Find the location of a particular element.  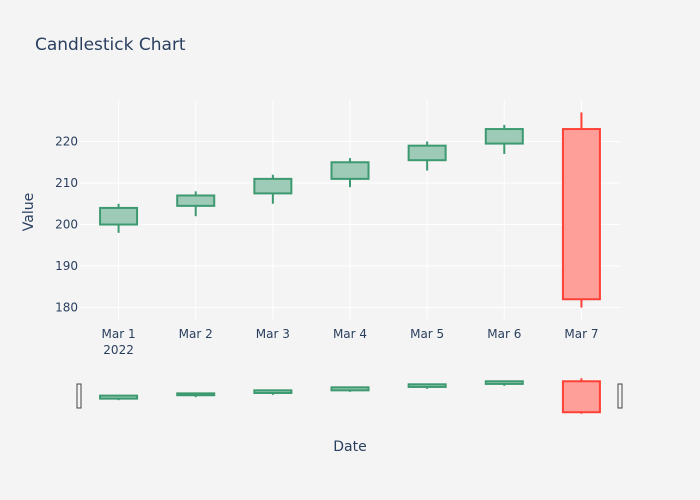

y-axis-ticks: 180 190 200 210 220 is located at coordinates (66, 225).